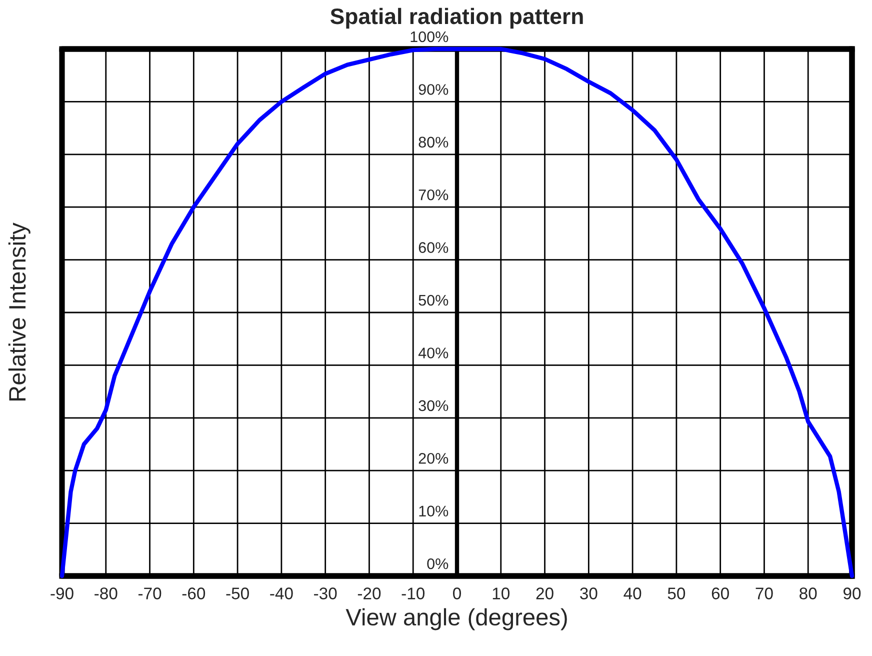 The height and width of the screenshot is (656, 872). Describe the element at coordinates (106, 594) in the screenshot. I see `x-tick-label: -80` at that location.